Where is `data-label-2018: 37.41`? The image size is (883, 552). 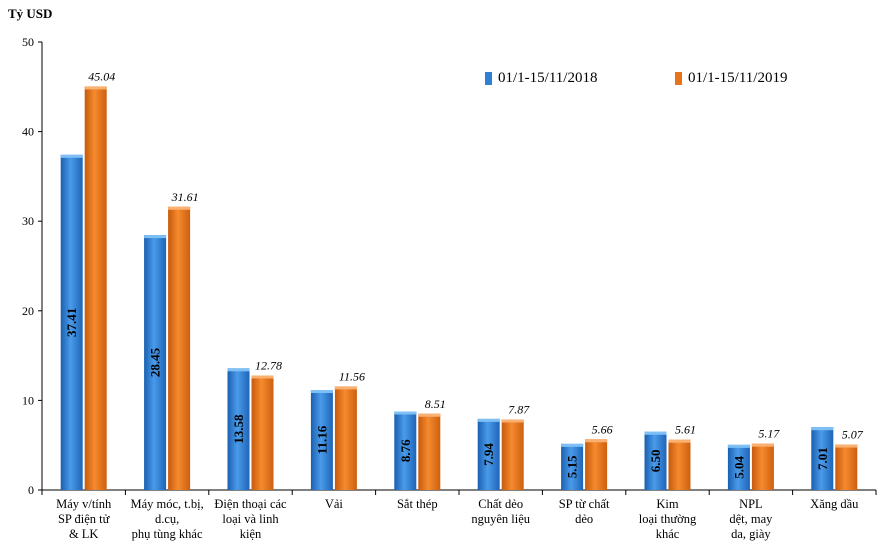 data-label-2018: 37.41 is located at coordinates (71, 322).